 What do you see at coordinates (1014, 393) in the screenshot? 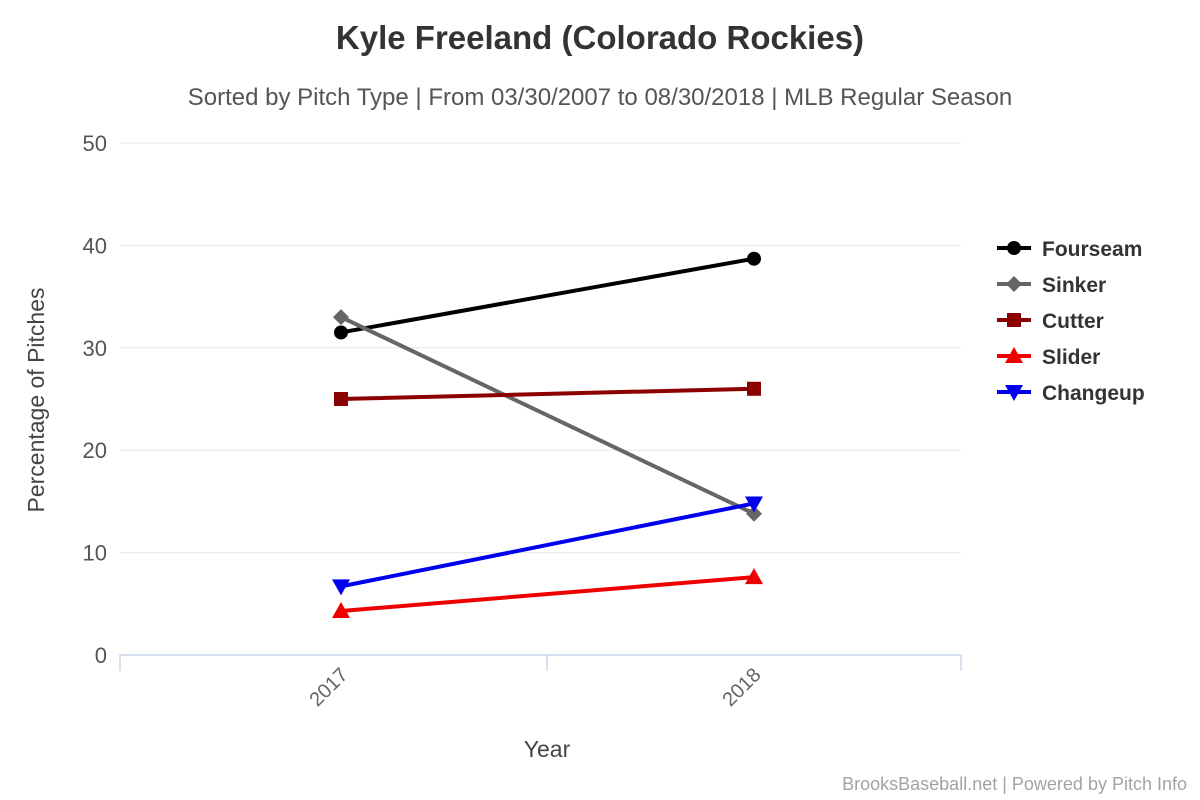
I see `legend-triangle-down-icon` at bounding box center [1014, 393].